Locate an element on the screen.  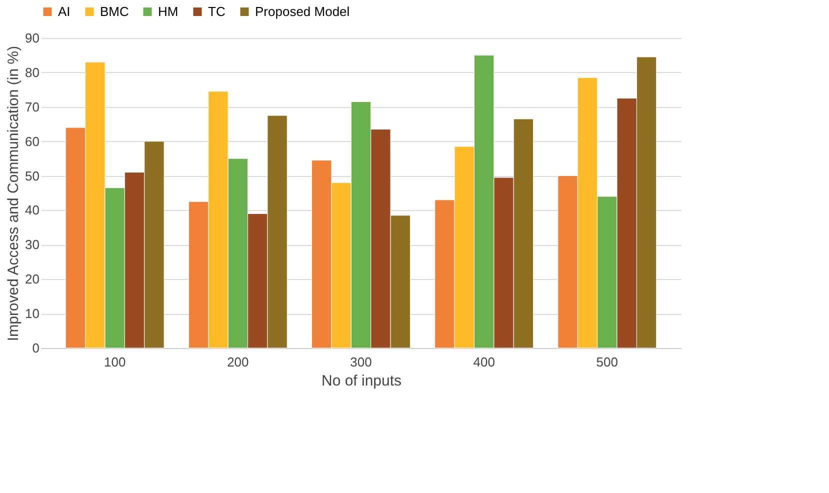
x-tick-label: 500 is located at coordinates (607, 362).